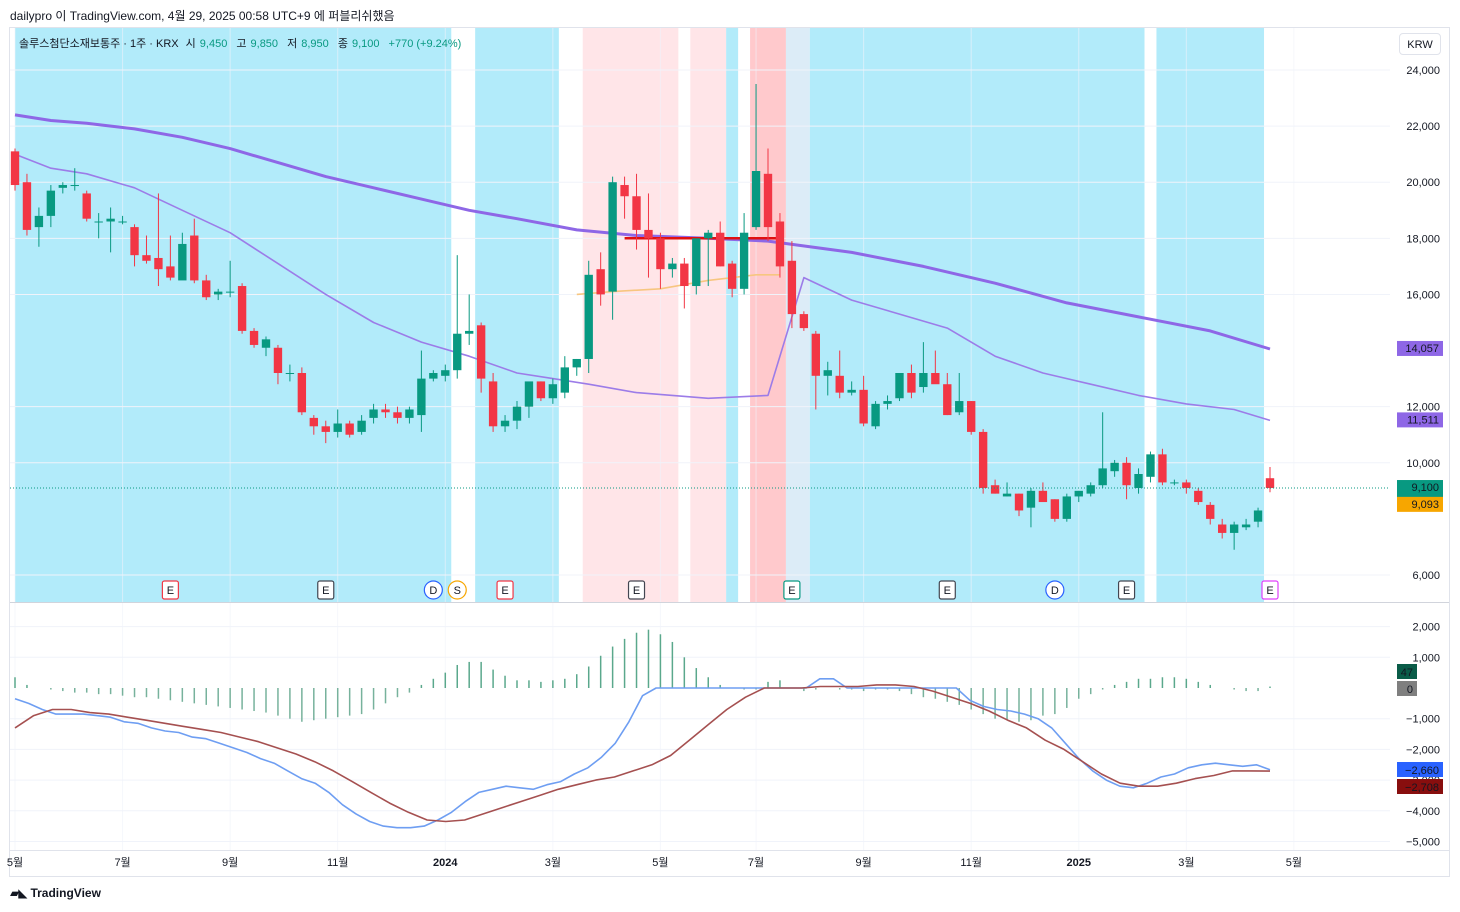 This screenshot has height=912, width=1460. Describe the element at coordinates (1423, 750) in the screenshot. I see `macd-axis-tick: −2,000` at that location.